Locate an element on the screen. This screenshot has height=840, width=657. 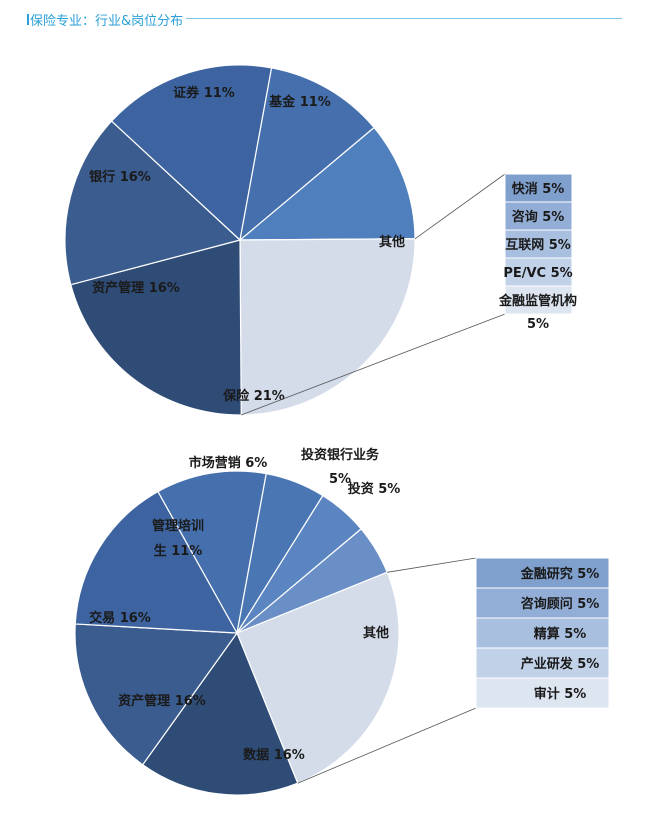
slice-label: 基金 11% is located at coordinates (299, 102).